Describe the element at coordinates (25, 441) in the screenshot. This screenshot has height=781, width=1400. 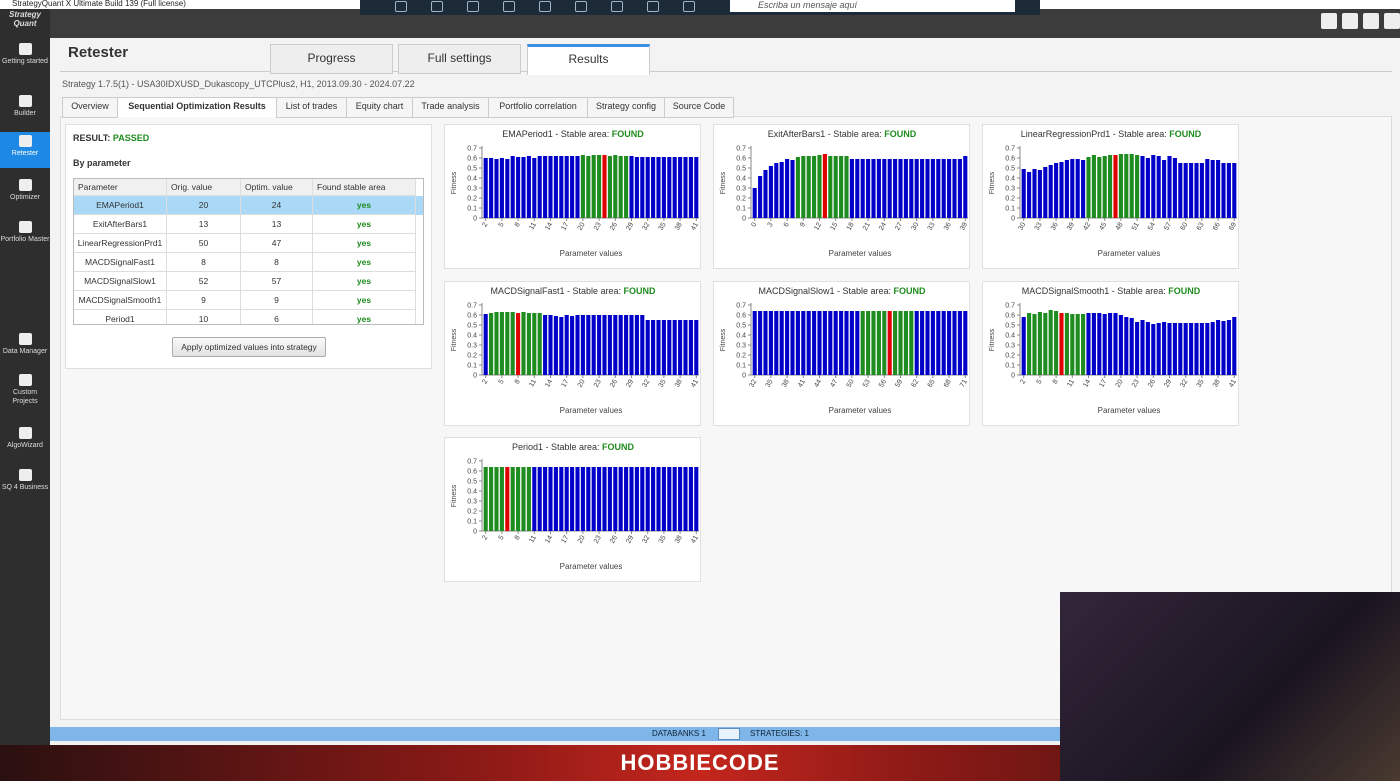
I see `sidebar-item: AlgoWizard` at that location.